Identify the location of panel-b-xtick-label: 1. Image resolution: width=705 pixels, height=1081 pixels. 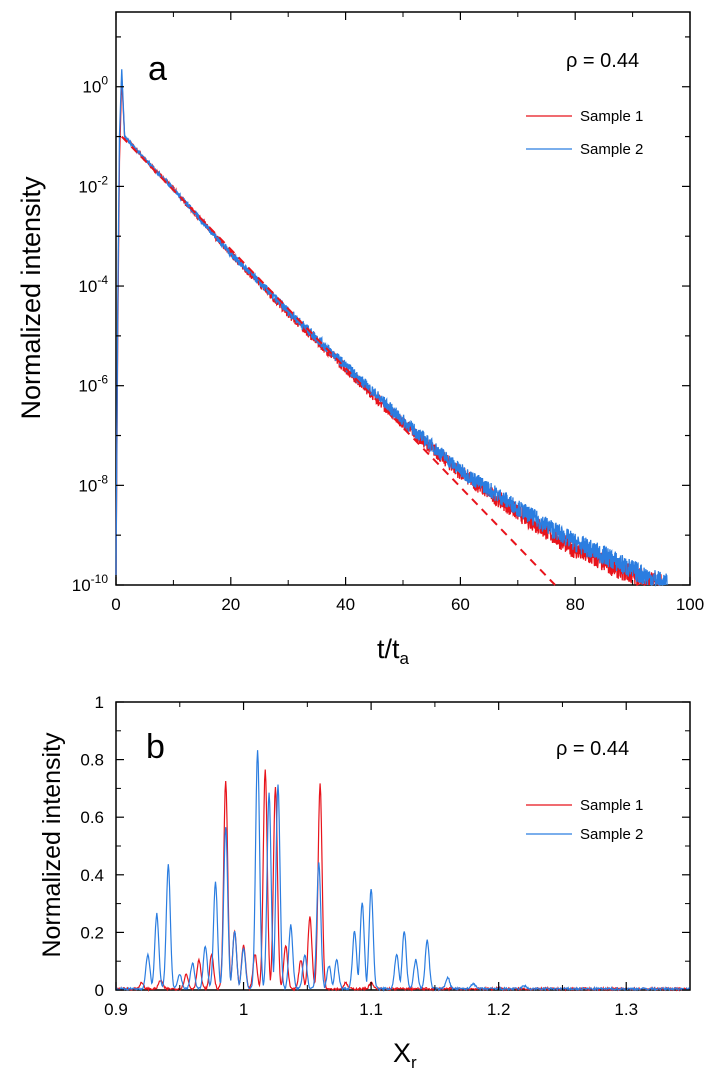
(243, 1009).